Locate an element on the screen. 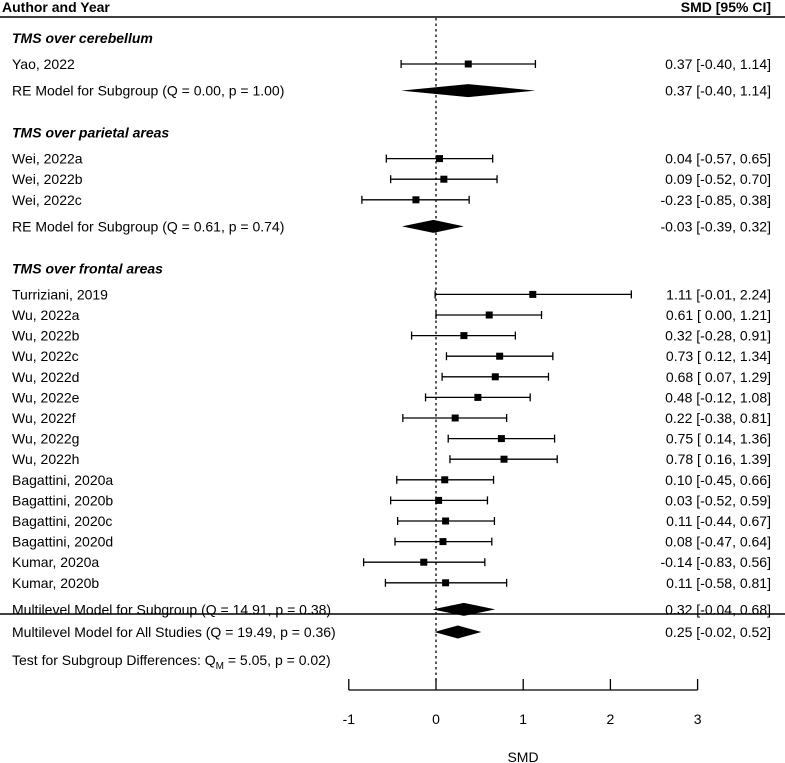 This screenshot has height=763, width=785. study-label: Wu, 2022e is located at coordinates (46, 397).